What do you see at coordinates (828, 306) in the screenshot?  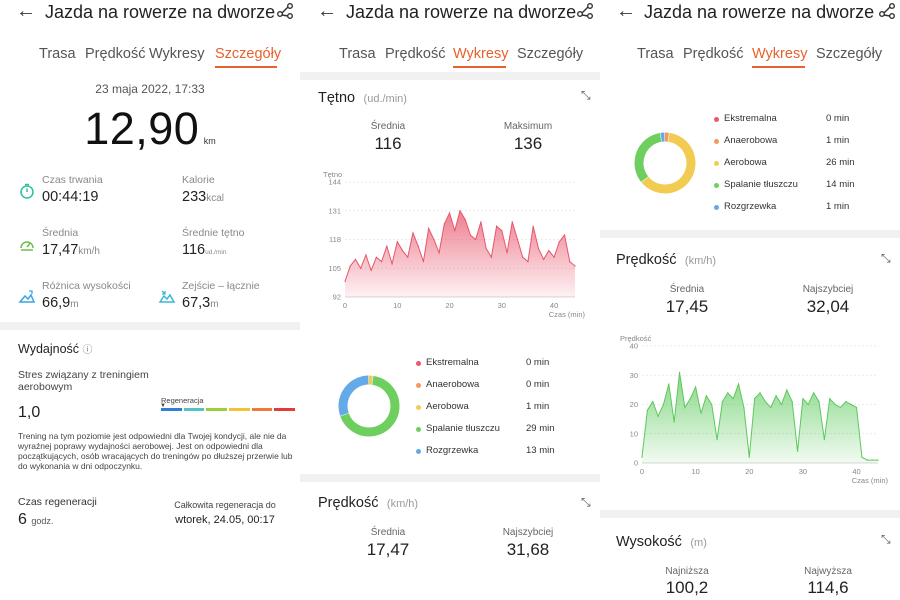 I see `speed-max-value: 32,04` at bounding box center [828, 306].